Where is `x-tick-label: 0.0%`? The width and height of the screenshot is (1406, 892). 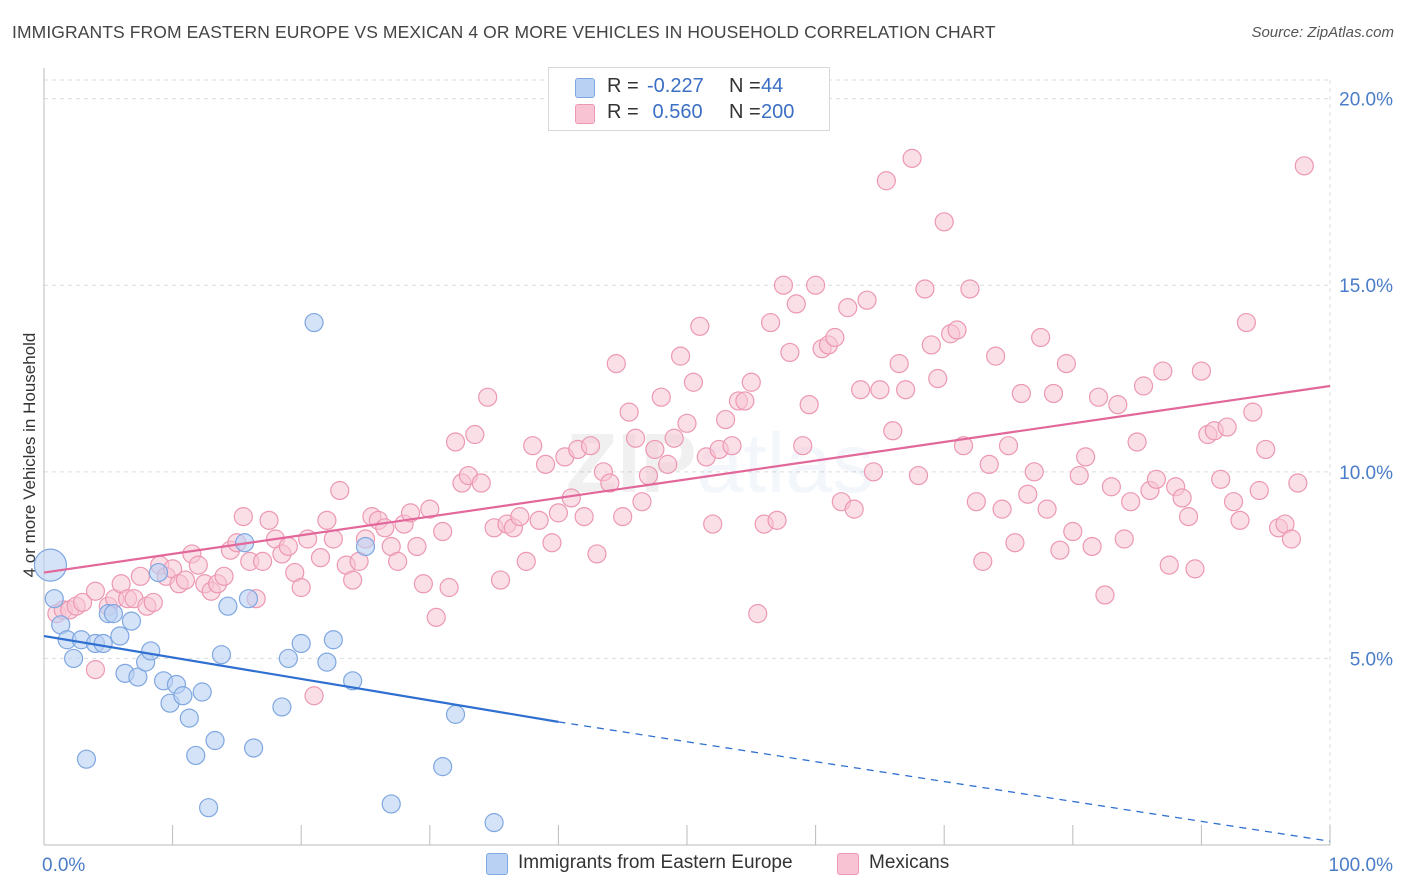
x-tick-label: 0.0% is located at coordinates (63, 865).